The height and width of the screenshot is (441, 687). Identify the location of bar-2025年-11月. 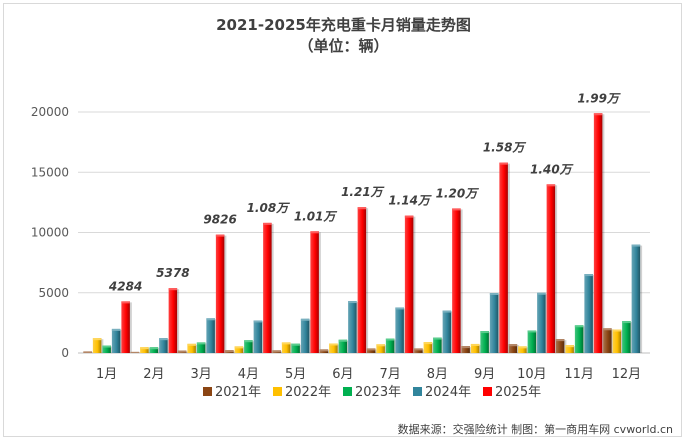
(598, 233).